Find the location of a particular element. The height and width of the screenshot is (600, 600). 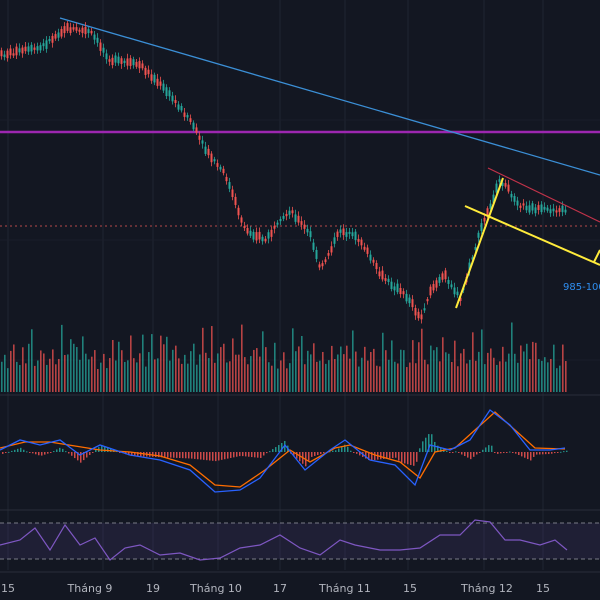

time-axis-label-6: 15 is located at coordinates (410, 588).